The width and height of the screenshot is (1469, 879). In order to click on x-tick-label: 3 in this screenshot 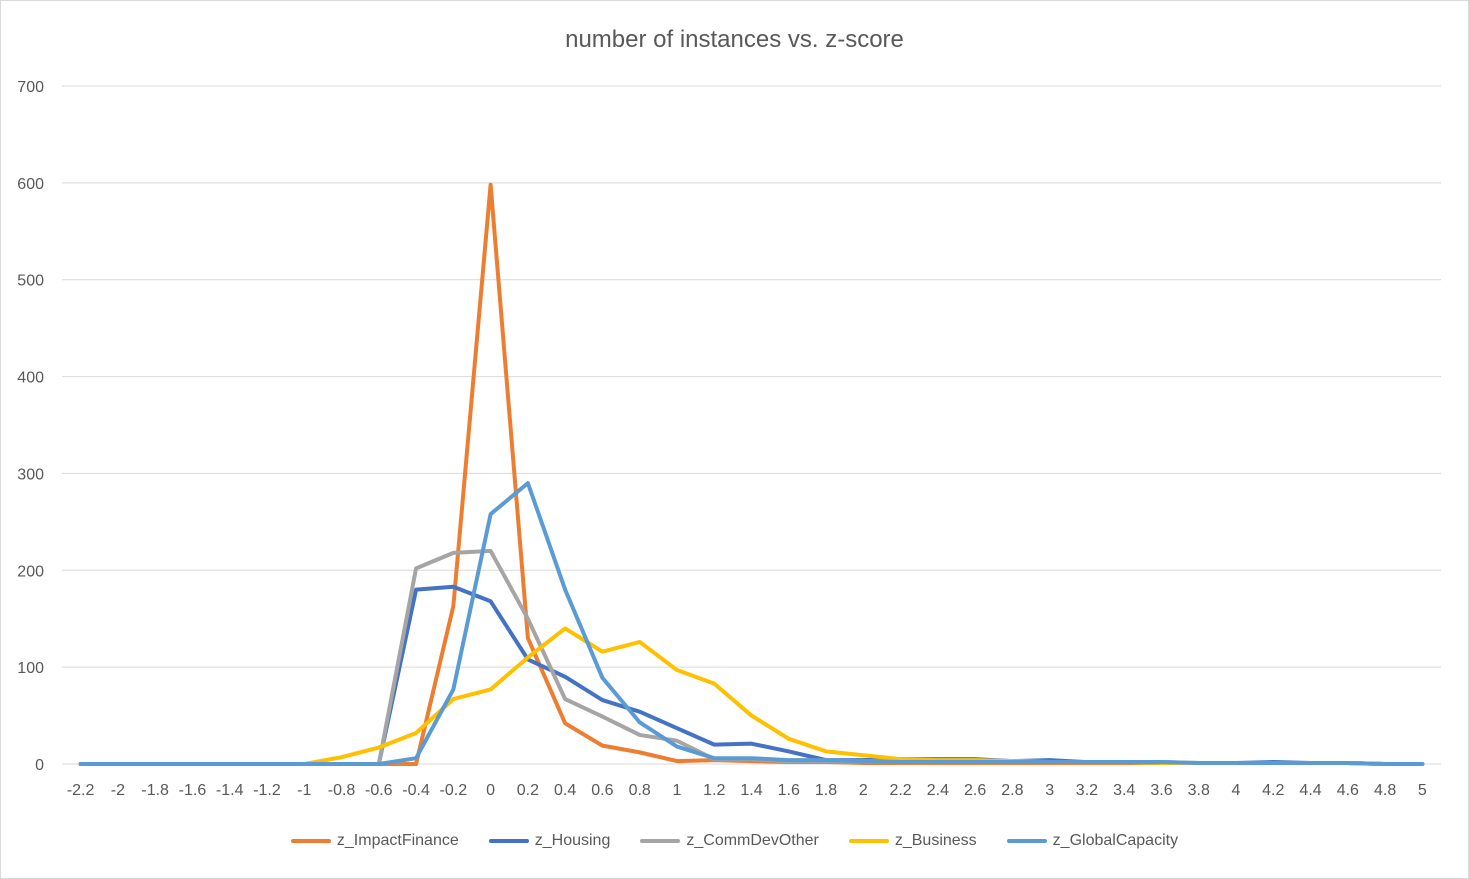, I will do `click(1049, 790)`.